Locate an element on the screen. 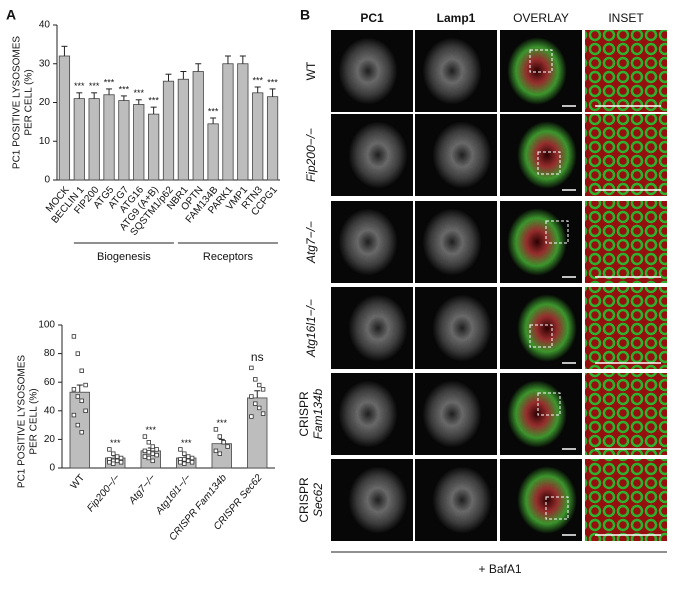 Image resolution: width=673 pixels, height=594 pixels. y-tick-label: 10 is located at coordinates (45, 141).